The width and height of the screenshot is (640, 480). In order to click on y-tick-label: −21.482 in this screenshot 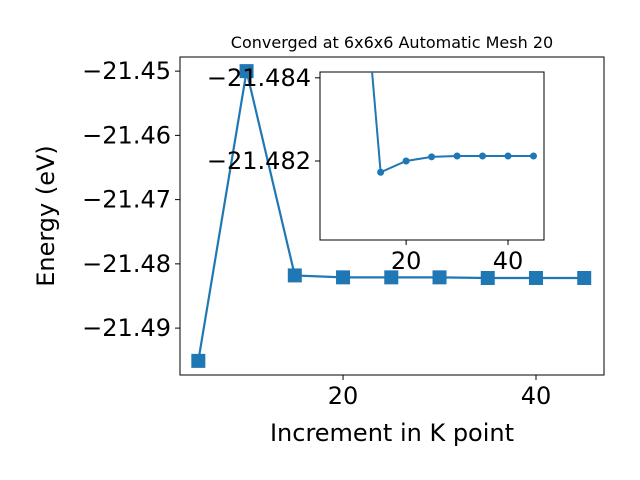, I will do `click(259, 161)`.